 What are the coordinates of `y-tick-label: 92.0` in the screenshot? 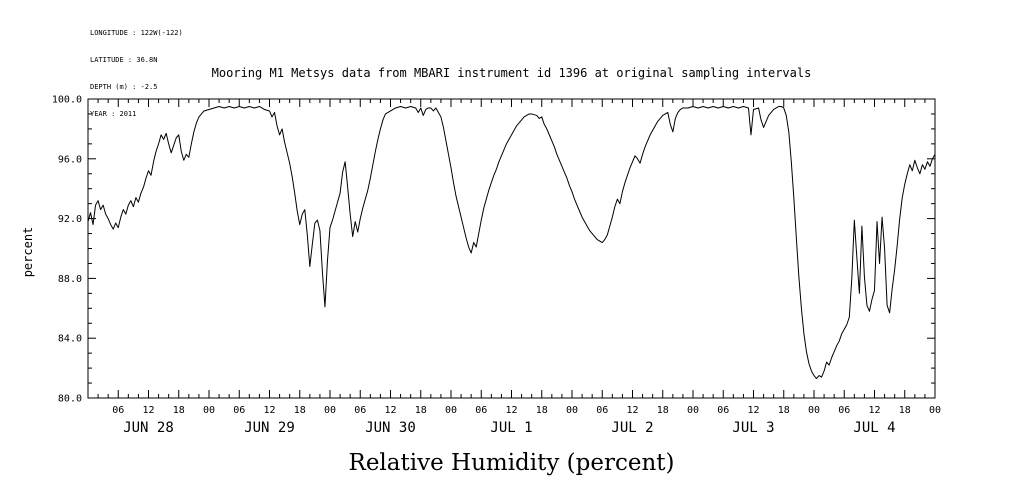 It's located at (70, 219).